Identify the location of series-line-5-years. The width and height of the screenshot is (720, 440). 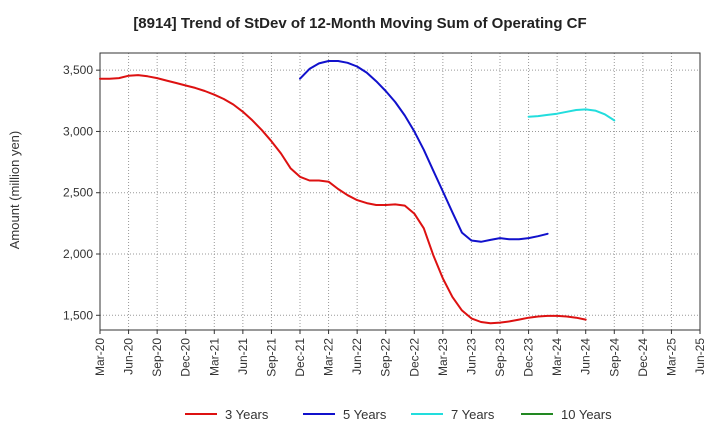
(424, 151).